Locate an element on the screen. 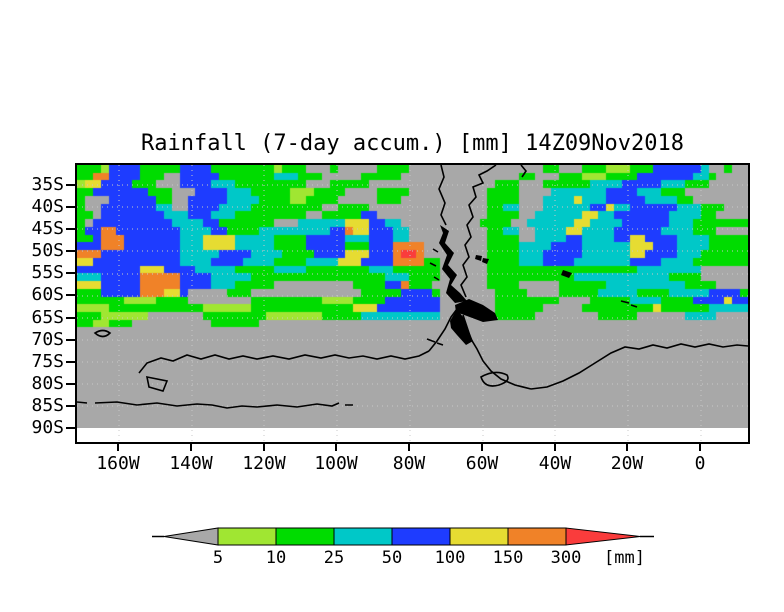 The image size is (784, 612). lon-tick-label: 20W is located at coordinates (627, 463).